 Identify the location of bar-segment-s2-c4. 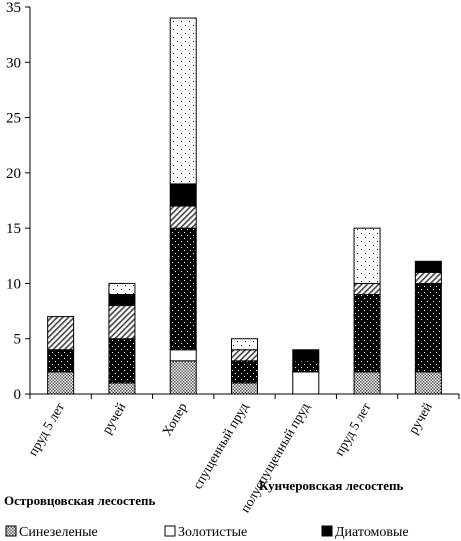
(306, 366).